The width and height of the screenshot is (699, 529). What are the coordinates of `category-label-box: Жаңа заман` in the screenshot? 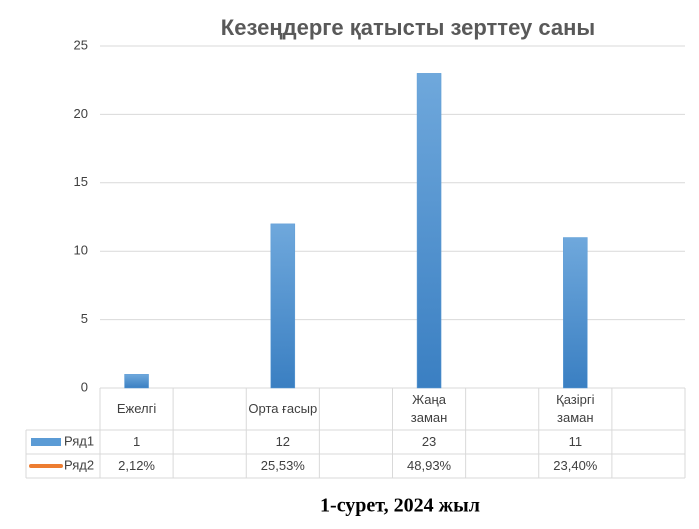 It's located at (429, 408).